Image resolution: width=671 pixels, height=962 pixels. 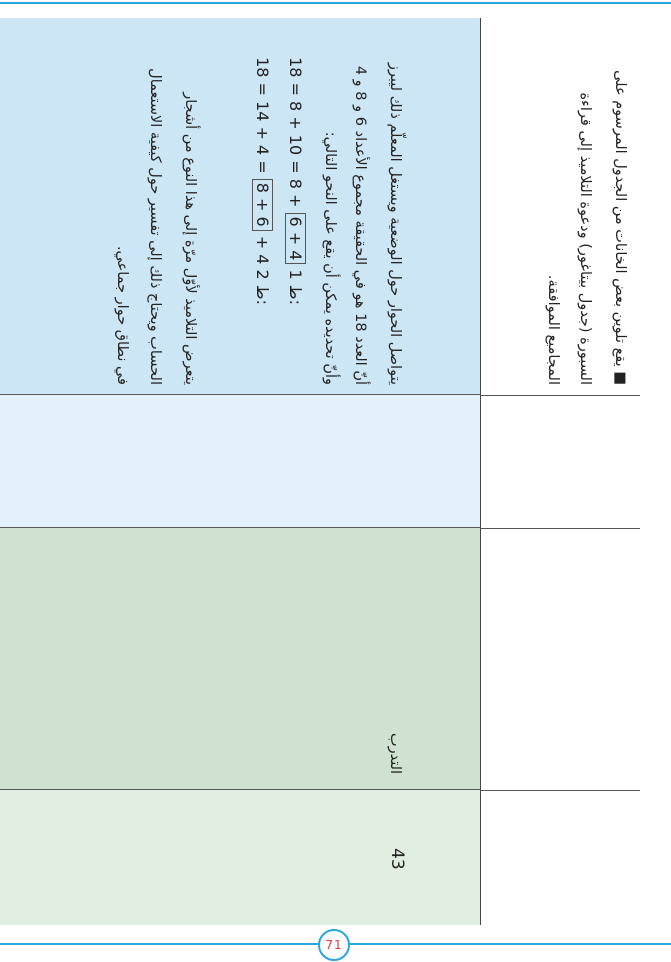 What do you see at coordinates (262, 287) in the screenshot?
I see `eq-label: ط 2:` at bounding box center [262, 287].